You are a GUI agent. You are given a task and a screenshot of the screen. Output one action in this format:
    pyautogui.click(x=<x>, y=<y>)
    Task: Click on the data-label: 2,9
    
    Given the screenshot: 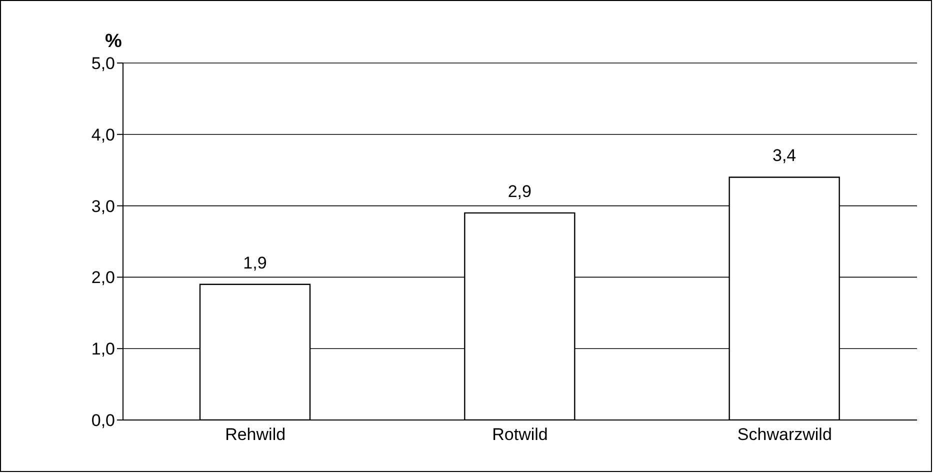 What is the action you would take?
    pyautogui.click(x=520, y=191)
    